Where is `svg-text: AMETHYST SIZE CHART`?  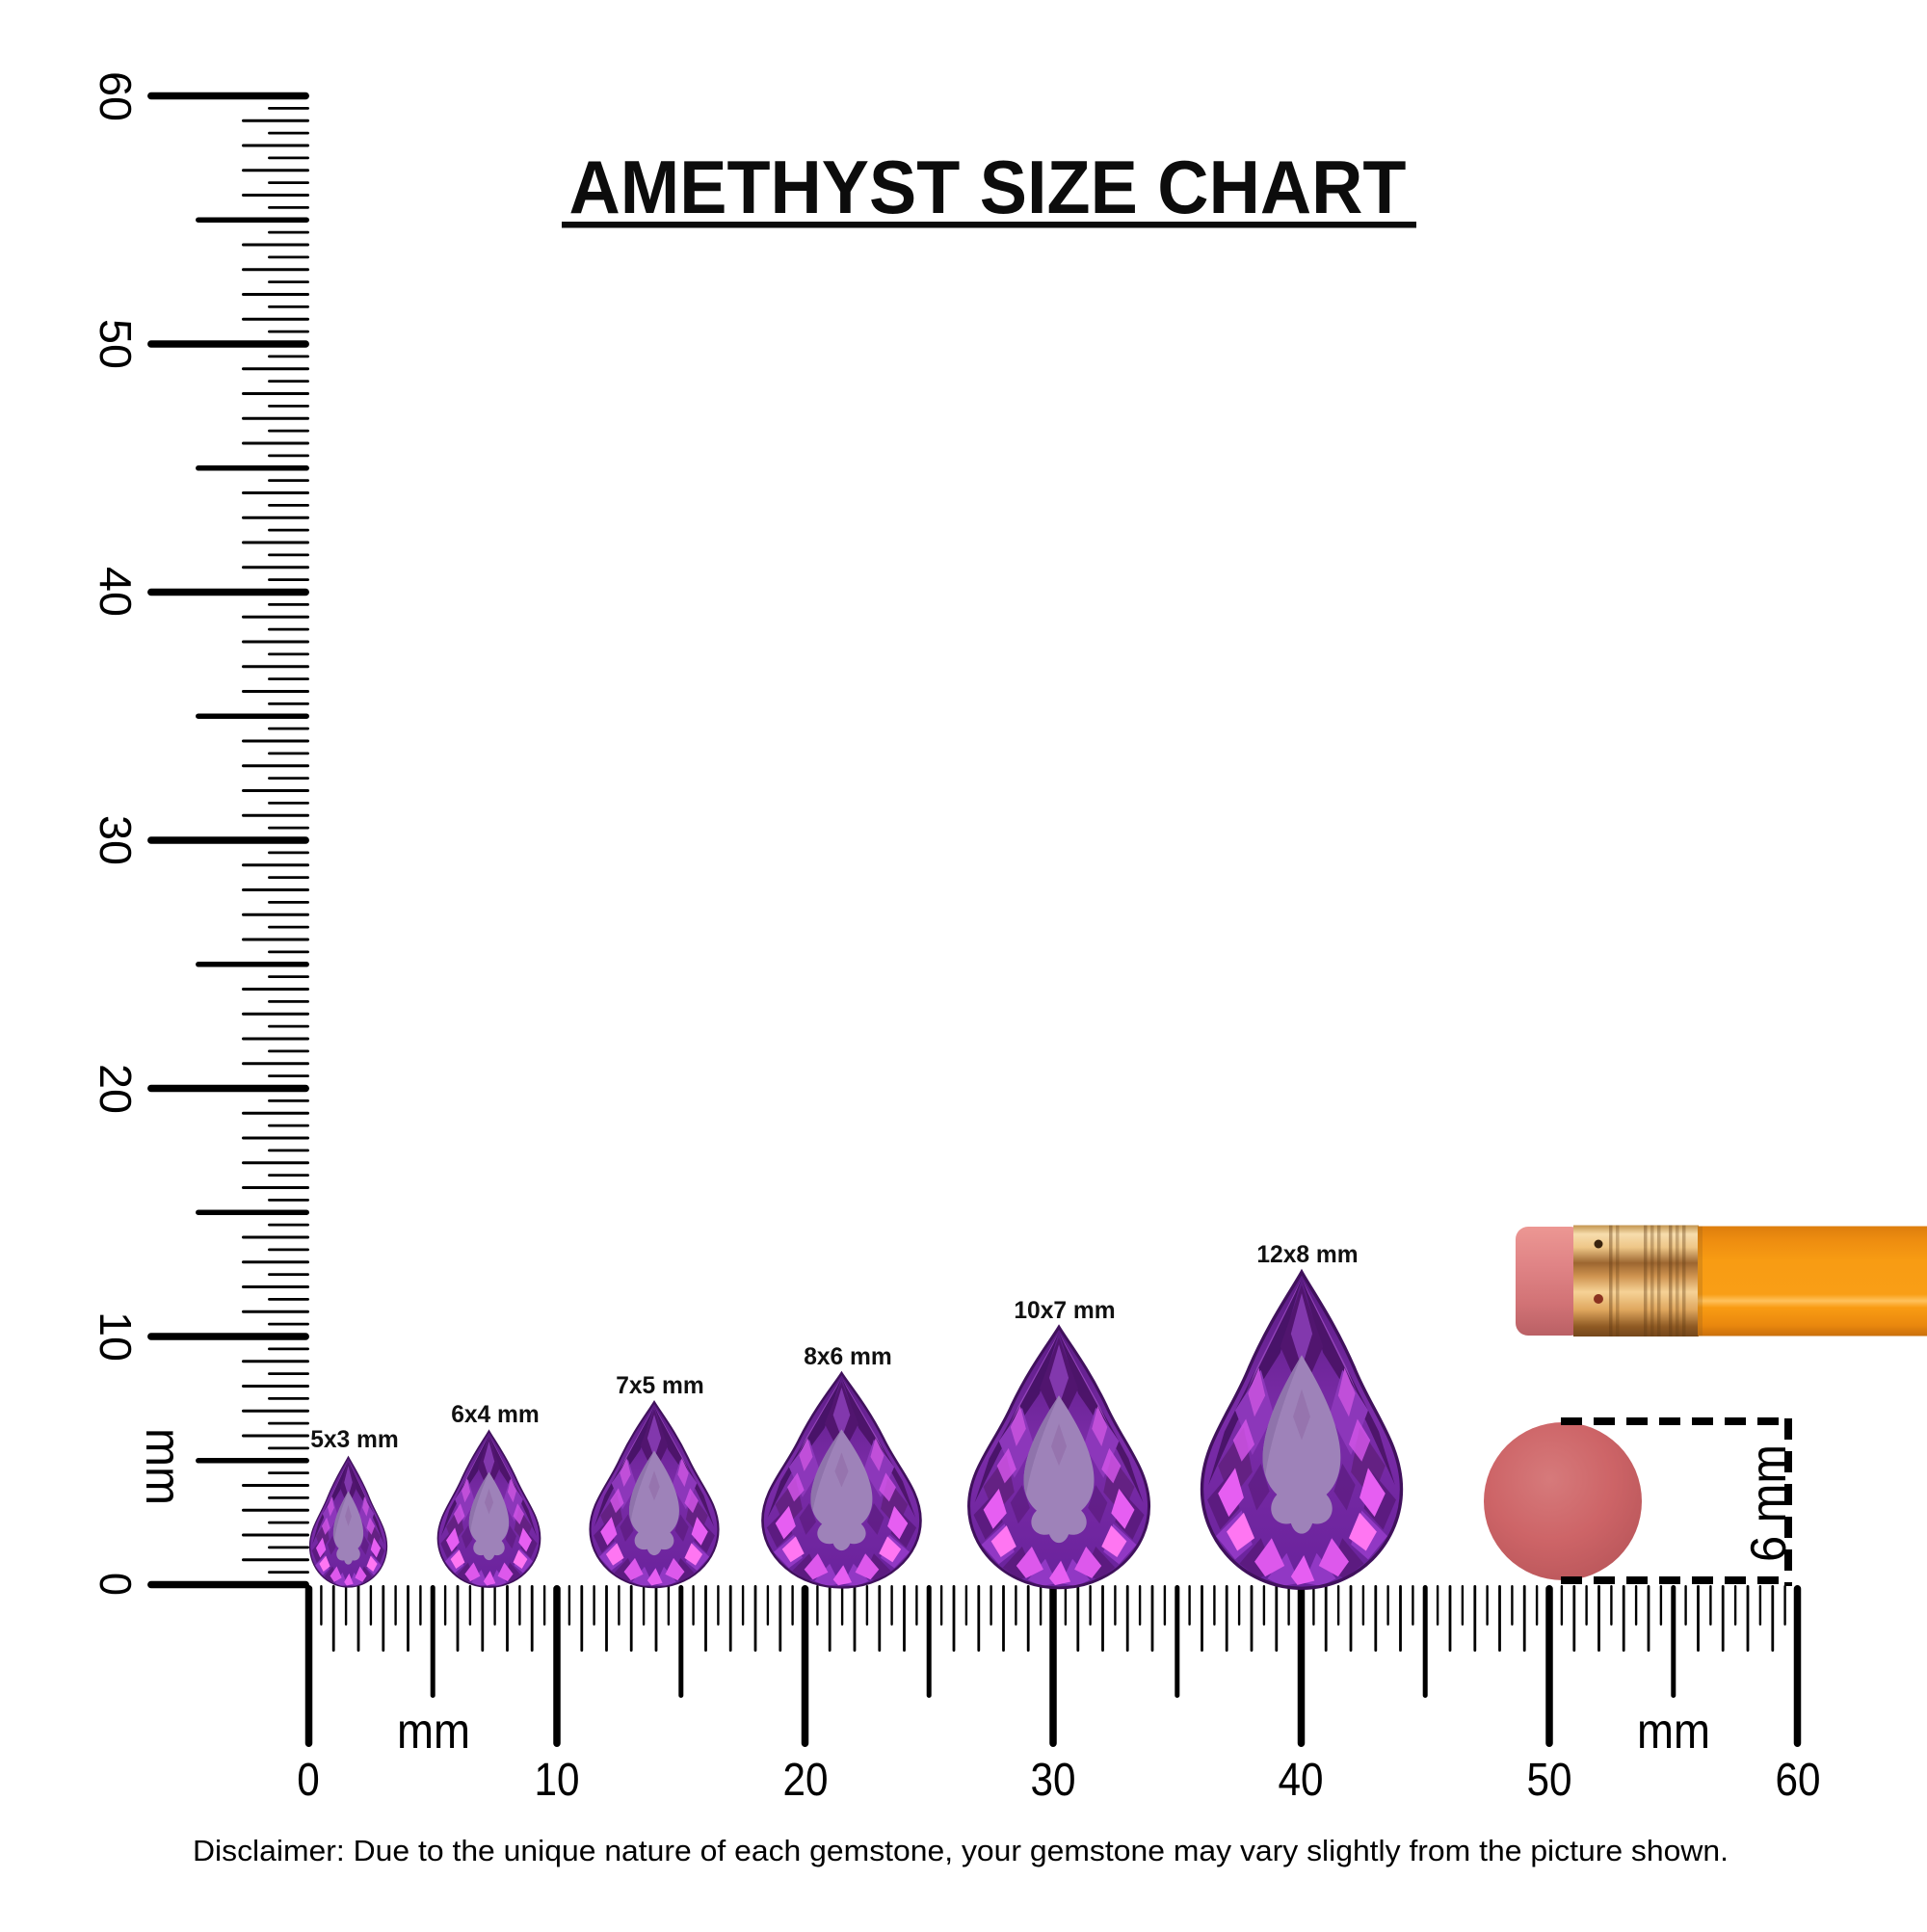
svg-text: AMETHYST SIZE CHART is located at coordinates (988, 187).